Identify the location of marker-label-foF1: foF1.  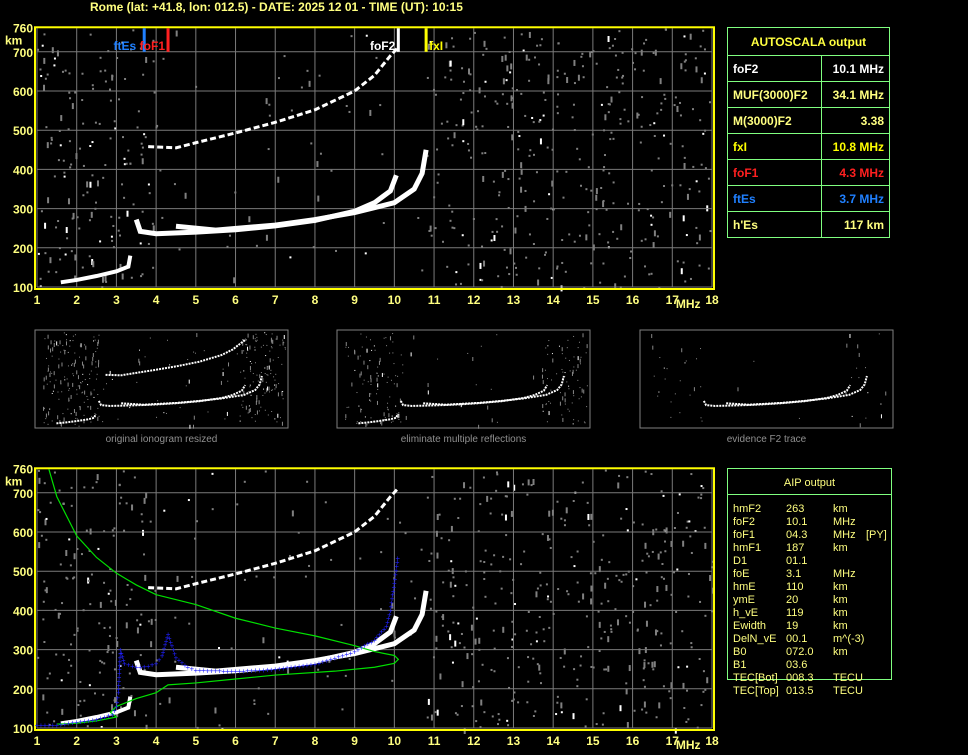
(153, 46).